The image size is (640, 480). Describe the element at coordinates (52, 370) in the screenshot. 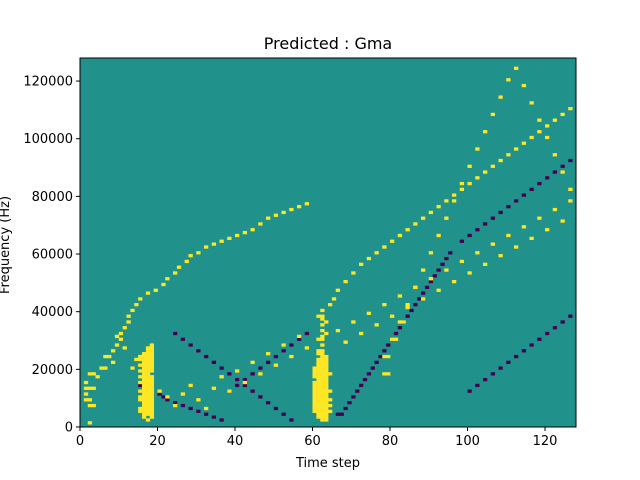

I see `y-tick-label: 20000` at that location.